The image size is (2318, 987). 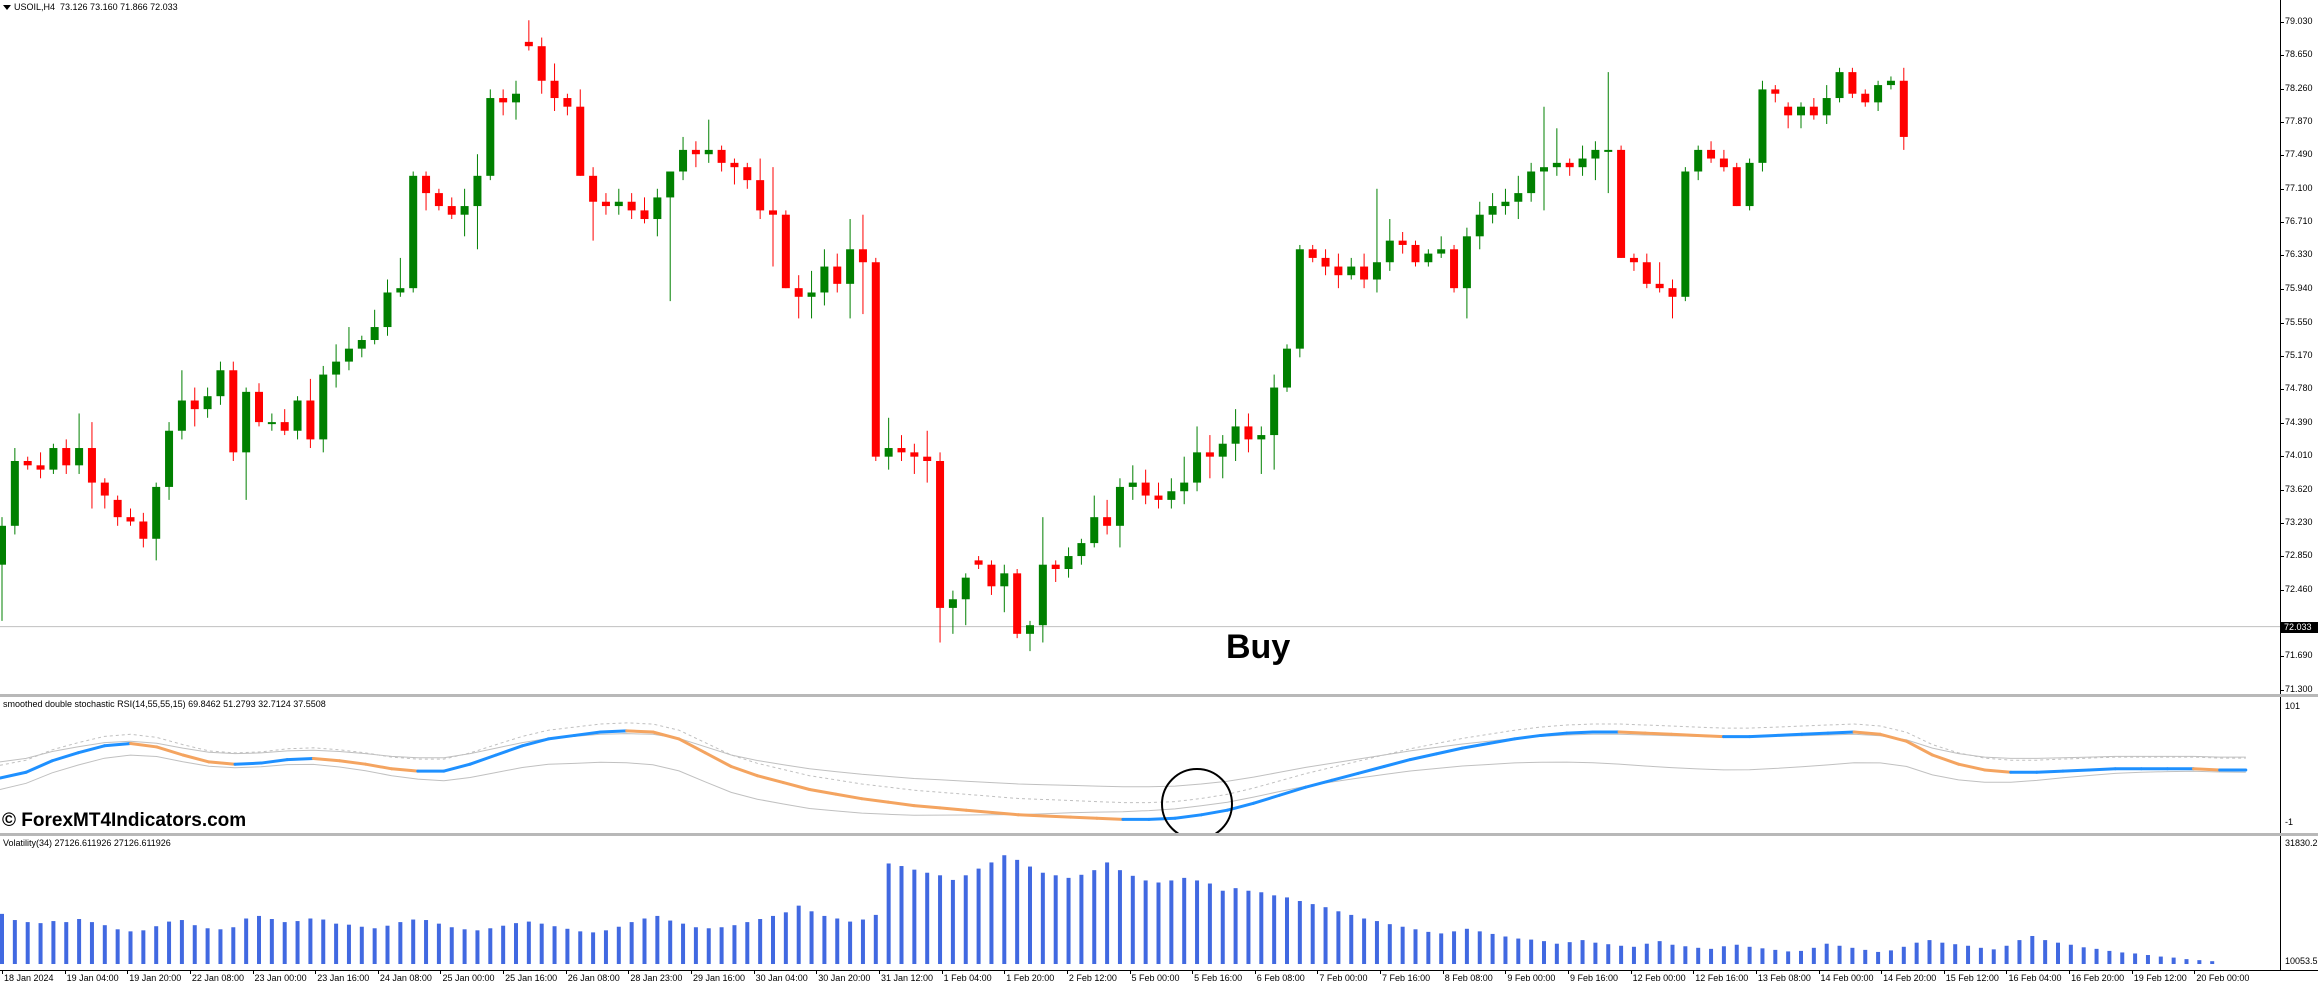 What do you see at coordinates (2293, 706) in the screenshot?
I see `stoch-axis-top: 101` at bounding box center [2293, 706].